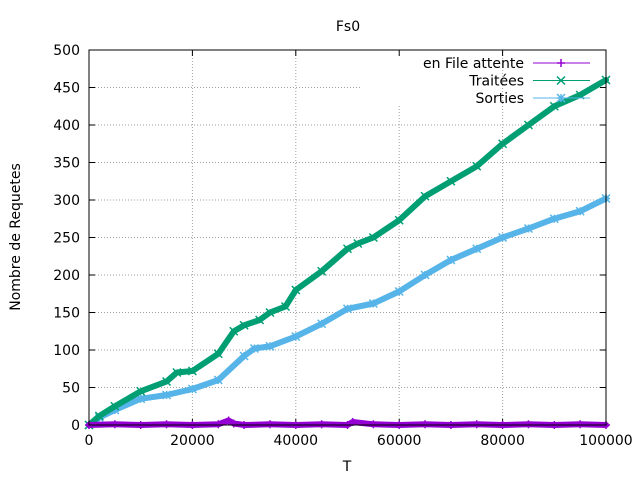 The height and width of the screenshot is (480, 640). I want to click on chart-title: Fs0, so click(348, 27).